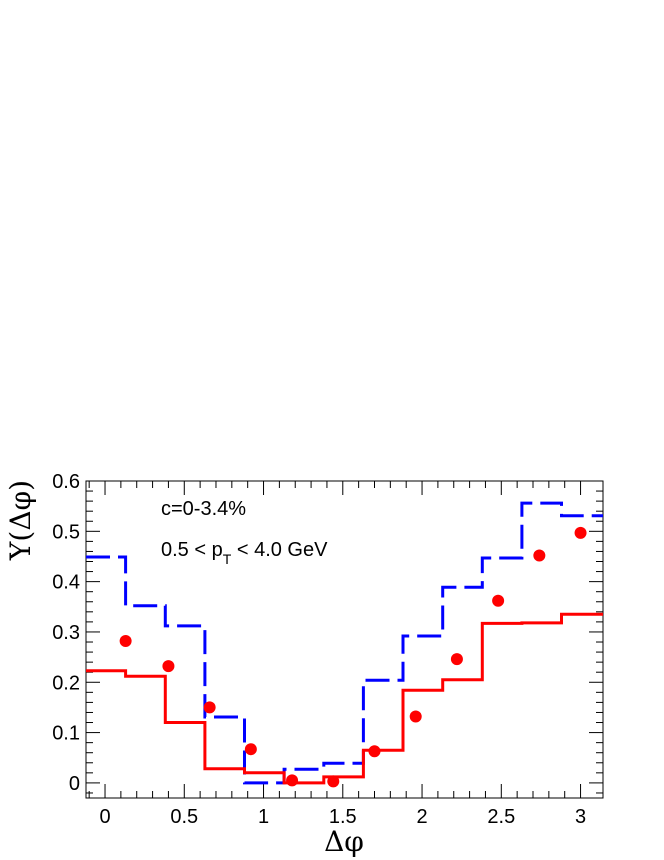 This screenshot has width=664, height=860. What do you see at coordinates (66, 482) in the screenshot?
I see `y-tick-label: 0.6` at bounding box center [66, 482].